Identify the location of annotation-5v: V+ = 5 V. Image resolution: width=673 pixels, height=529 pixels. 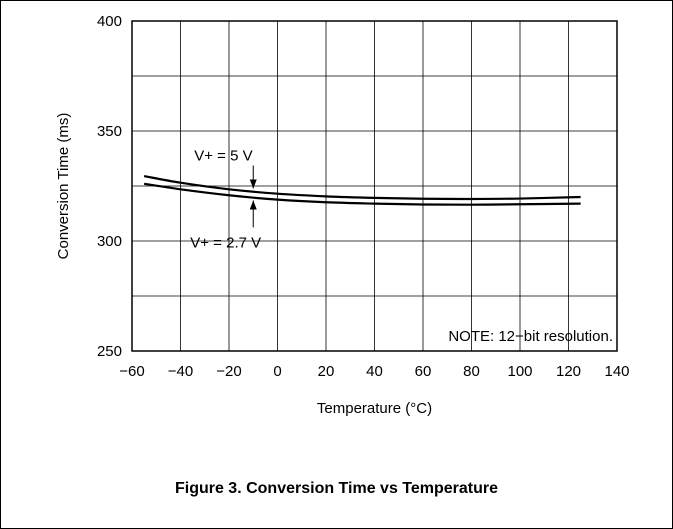
(223, 156).